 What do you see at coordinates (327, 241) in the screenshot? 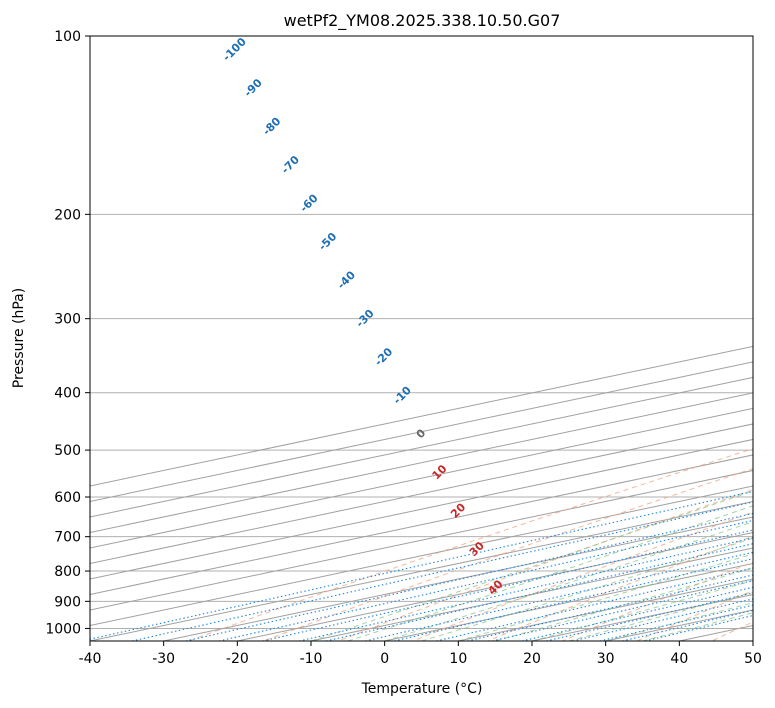
I see `dry-adiabat-label: -50` at bounding box center [327, 241].